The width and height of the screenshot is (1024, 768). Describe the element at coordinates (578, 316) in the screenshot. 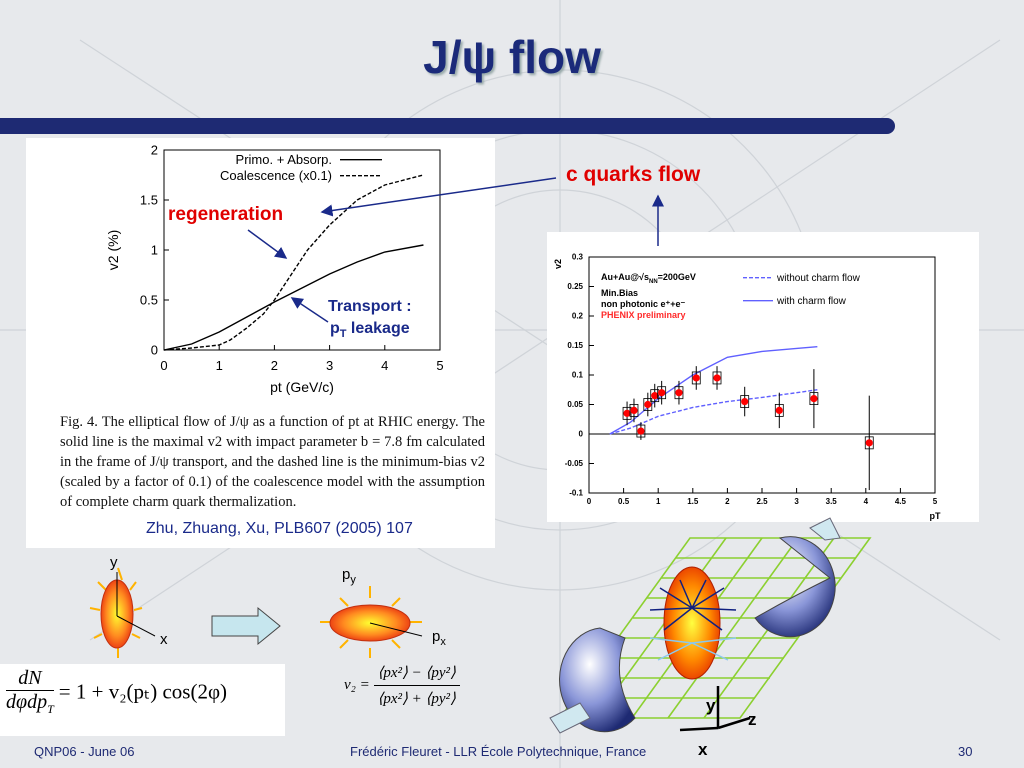

I see `phenix-ytick-label: 0.2` at that location.